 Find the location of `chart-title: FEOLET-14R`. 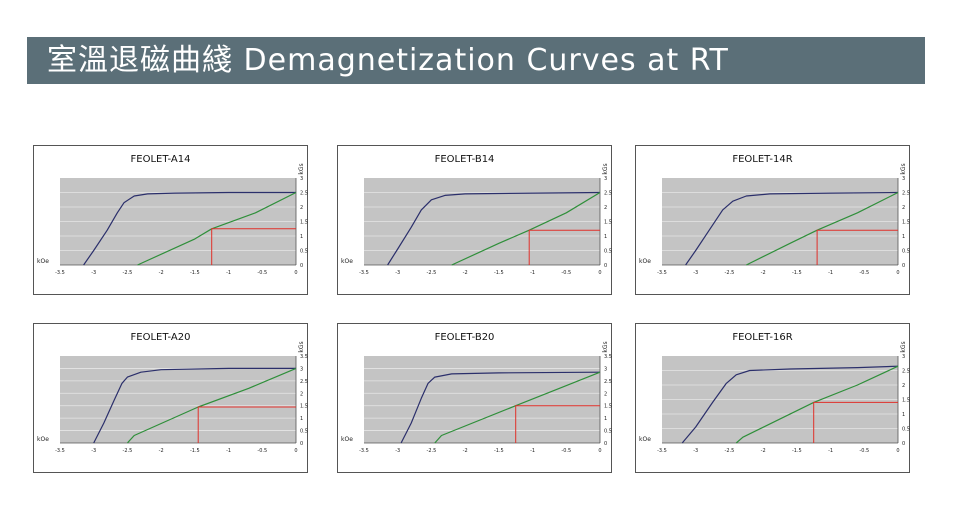

chart-title: FEOLET-14R is located at coordinates (762, 159).